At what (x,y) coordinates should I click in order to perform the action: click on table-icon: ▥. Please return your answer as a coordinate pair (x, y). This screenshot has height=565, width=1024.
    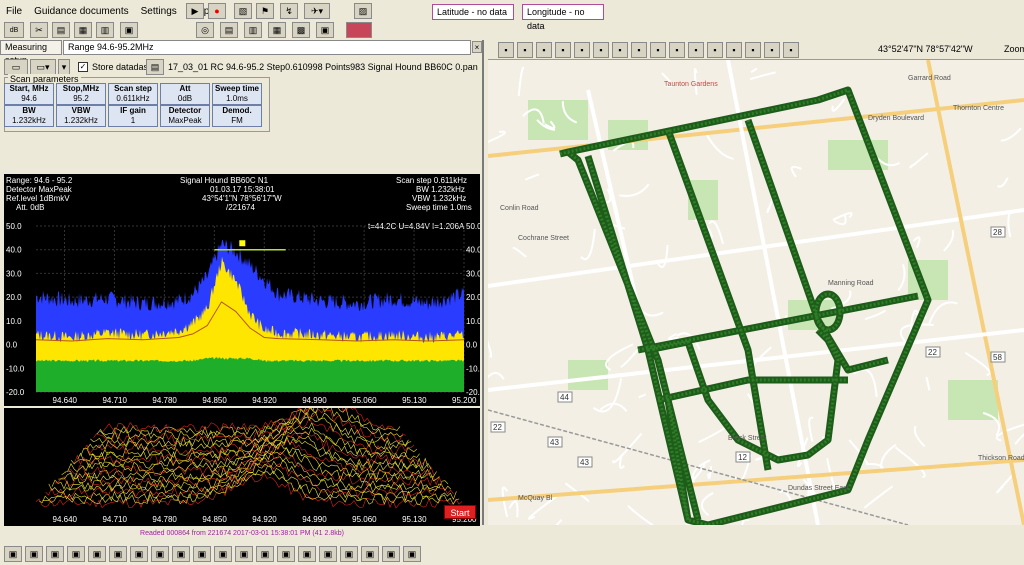
    Looking at the image, I should click on (105, 30).